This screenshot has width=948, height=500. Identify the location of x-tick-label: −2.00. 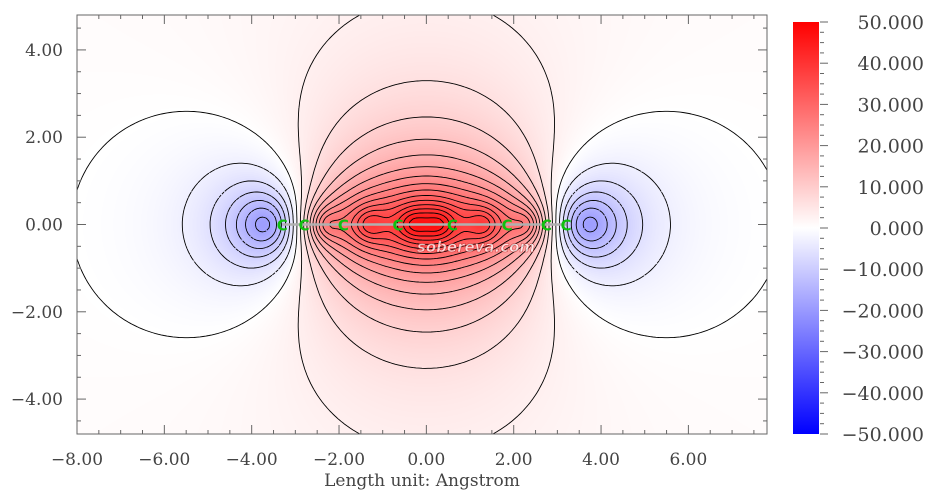
(339, 460).